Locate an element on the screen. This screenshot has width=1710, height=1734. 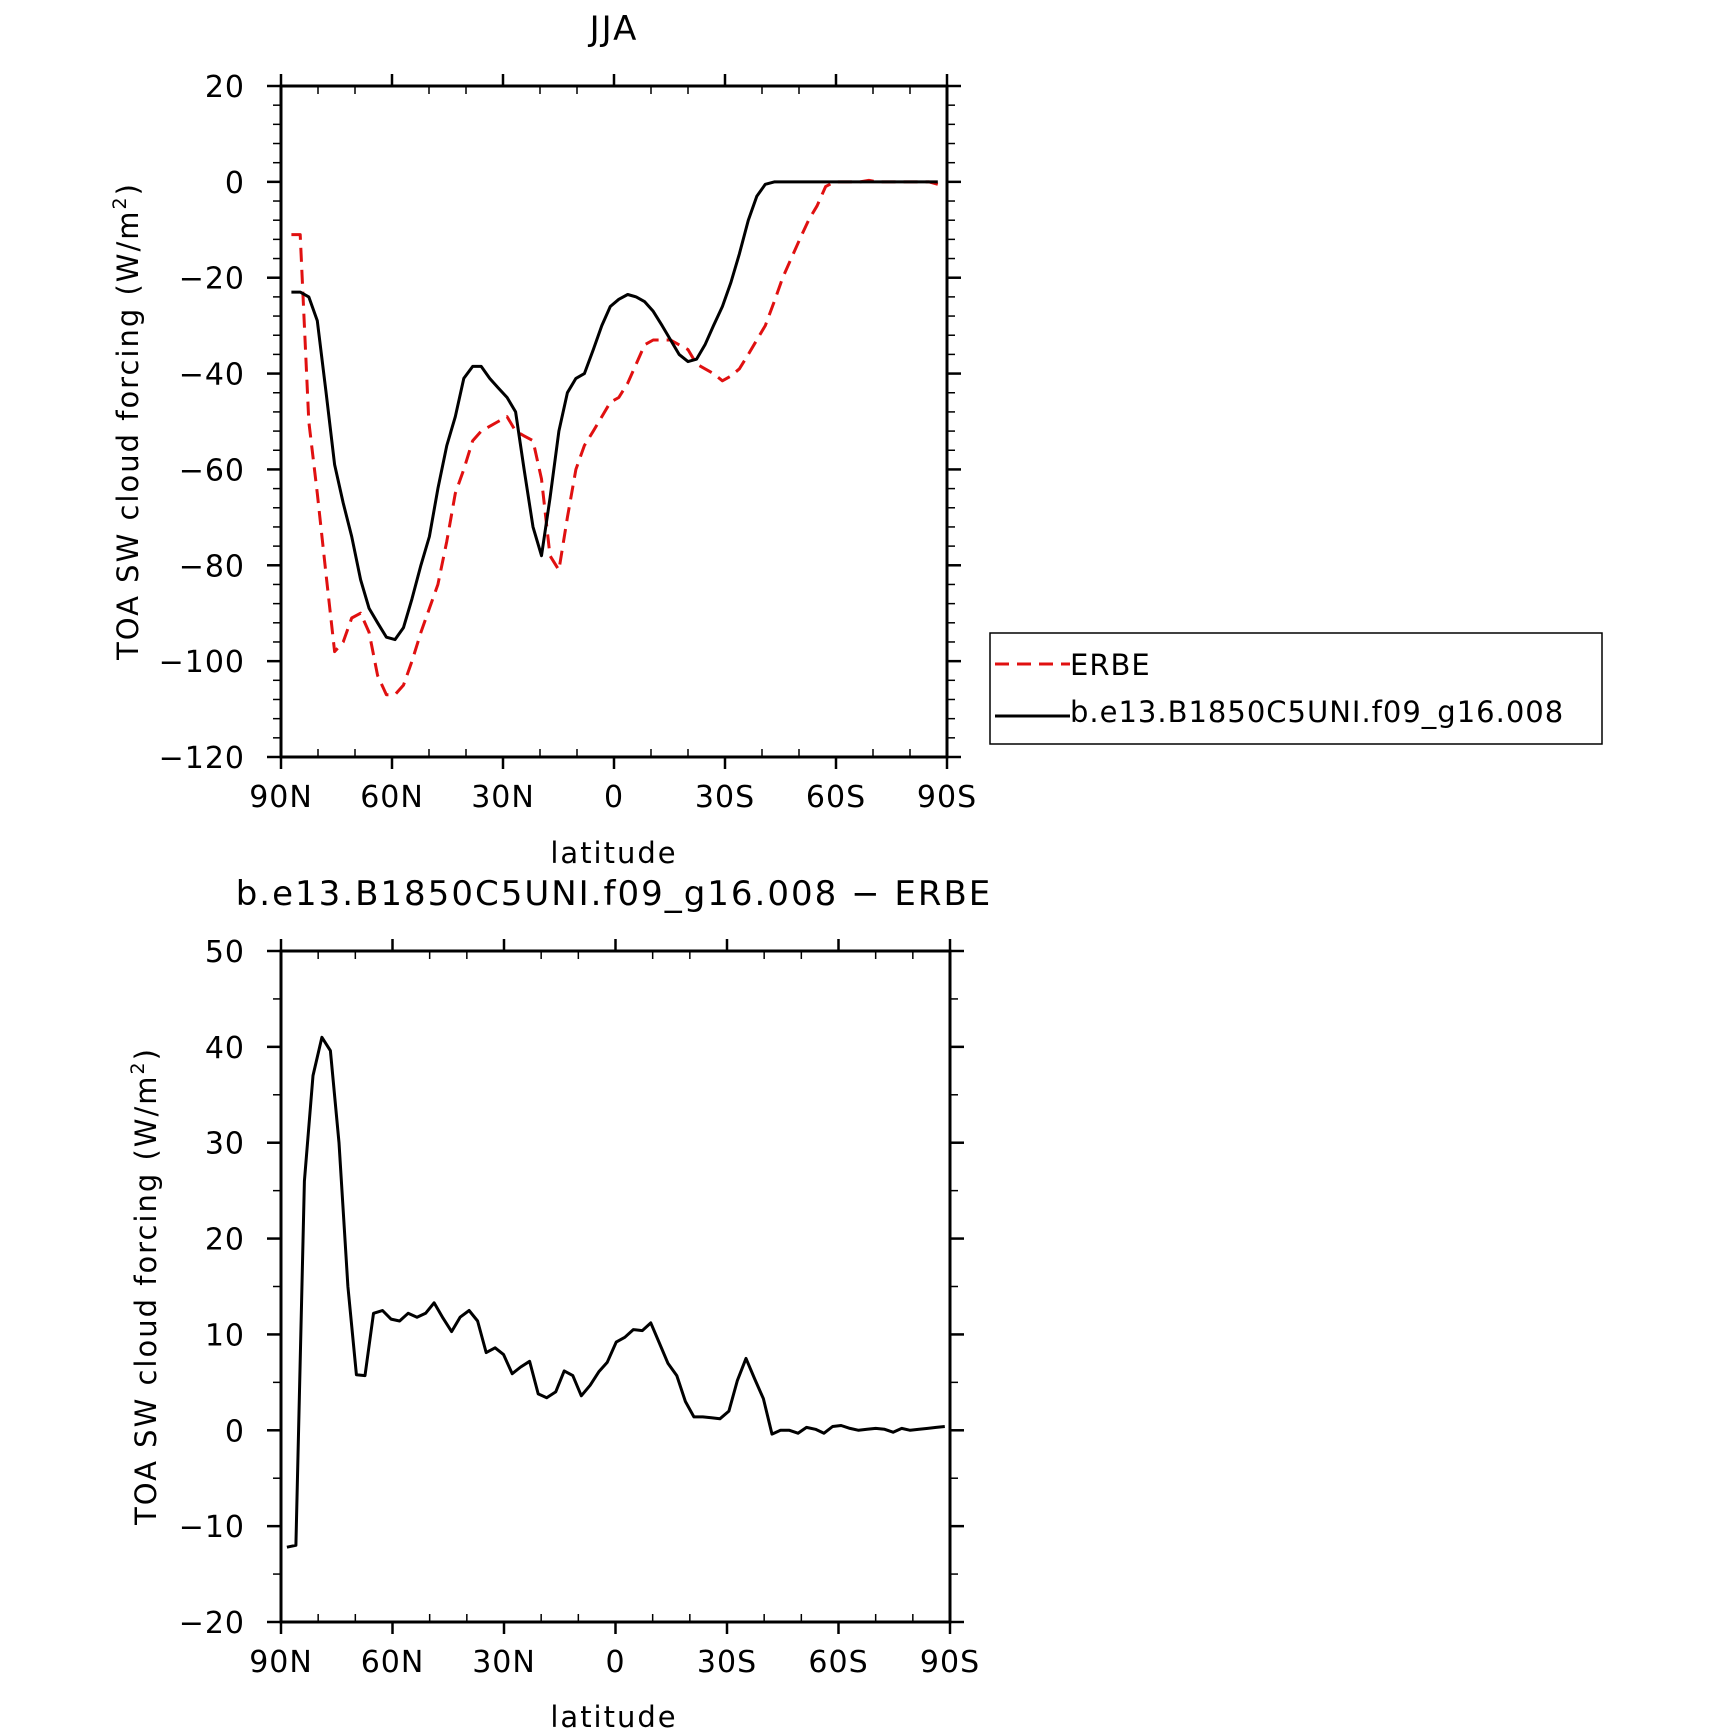
y-tick-label: −60 is located at coordinates (212, 470).